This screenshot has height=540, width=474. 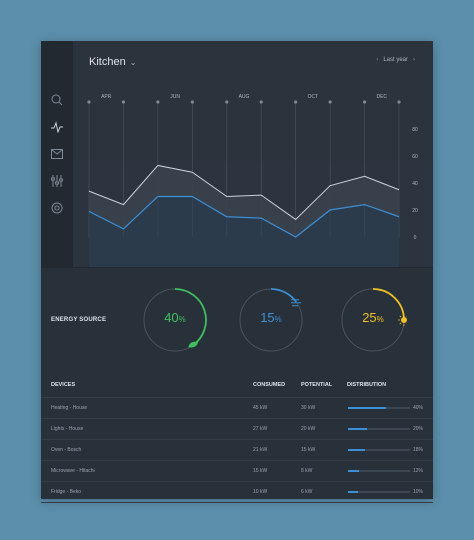 I want to click on series-line-upper, so click(x=244, y=192).